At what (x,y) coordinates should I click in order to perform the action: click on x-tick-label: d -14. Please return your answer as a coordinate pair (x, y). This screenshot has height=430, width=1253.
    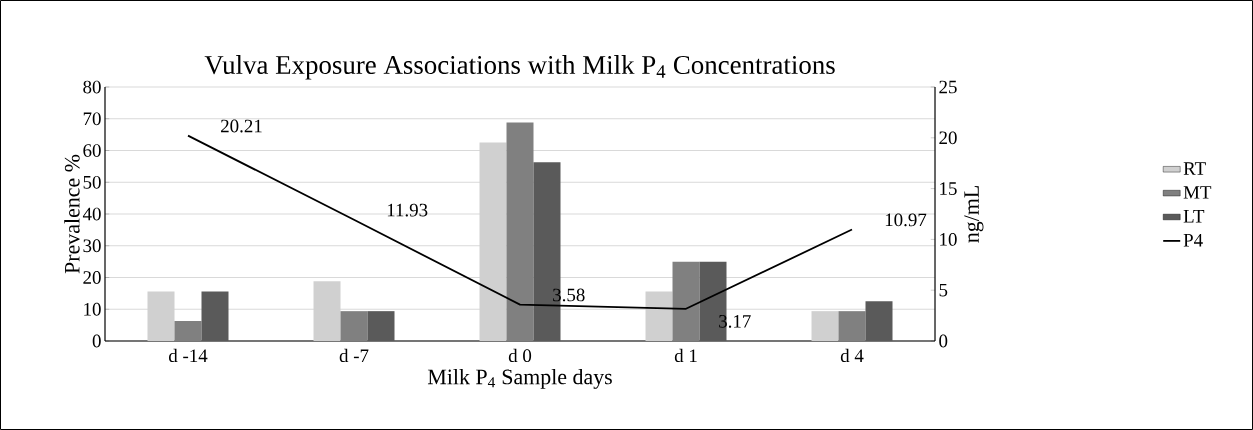
    Looking at the image, I should click on (188, 355).